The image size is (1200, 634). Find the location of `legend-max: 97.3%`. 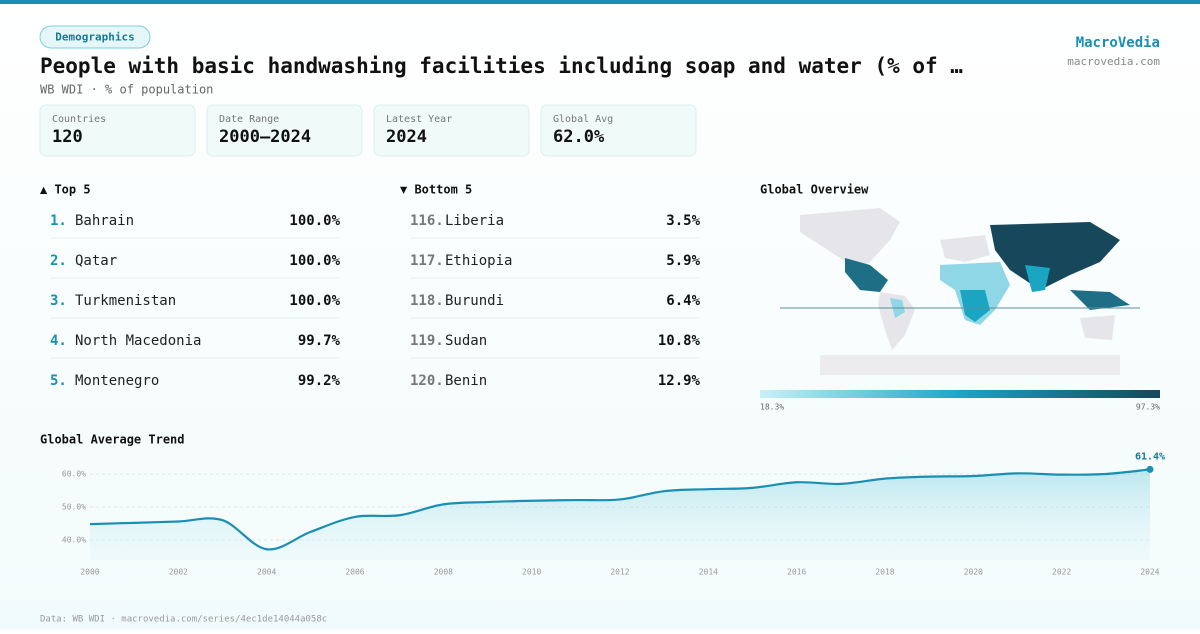

legend-max: 97.3% is located at coordinates (1148, 407).